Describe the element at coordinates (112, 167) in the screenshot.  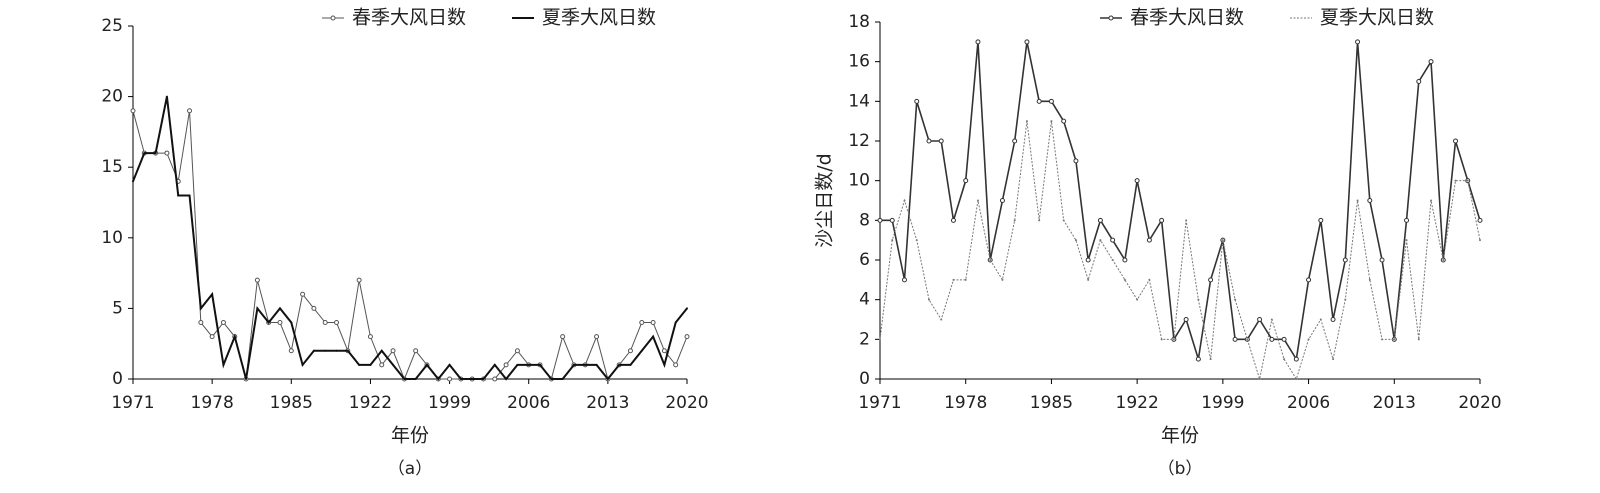
I see `y-tick-label: 15` at that location.